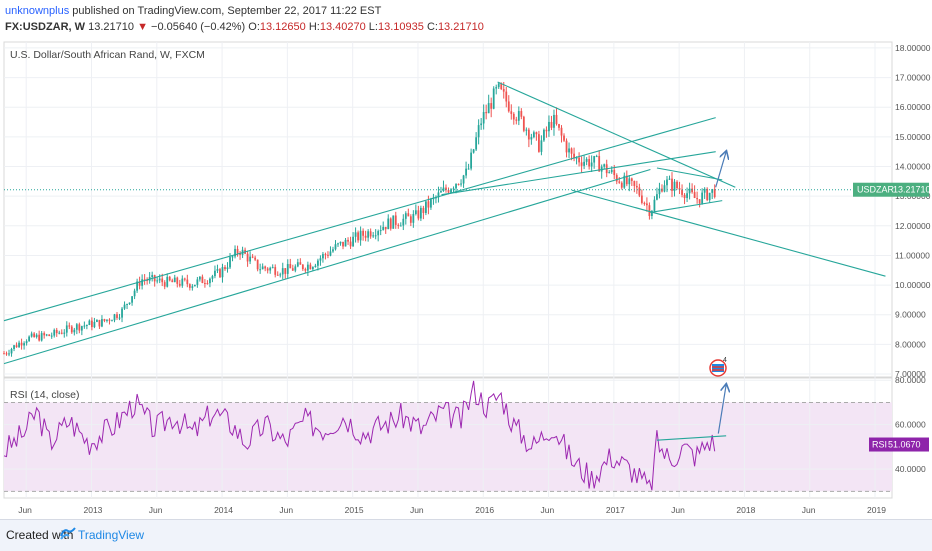  What do you see at coordinates (910, 469) in the screenshot?
I see `rsi-y-tick-label: 40.0000` at bounding box center [910, 469].